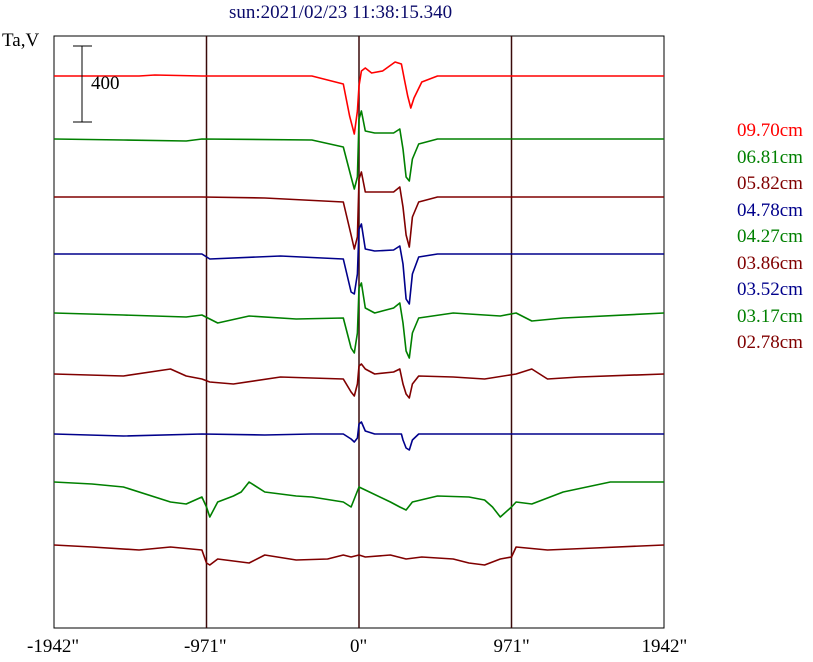  Describe the element at coordinates (359, 646) in the screenshot. I see `x-tick-label: 0"` at that location.